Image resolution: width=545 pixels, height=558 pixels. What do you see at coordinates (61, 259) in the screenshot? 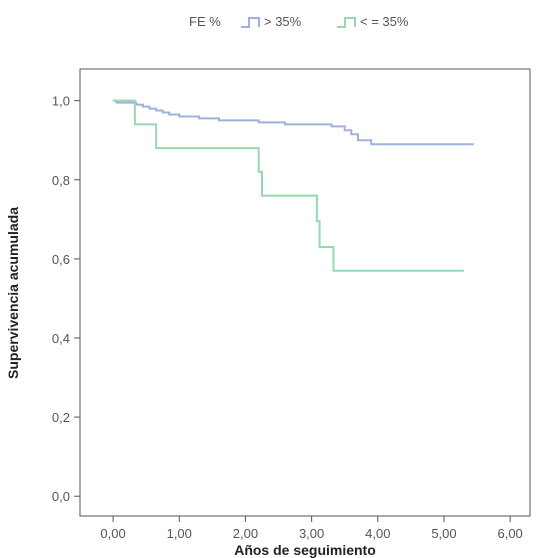
I see `y-tick-label: 0,6` at bounding box center [61, 259].